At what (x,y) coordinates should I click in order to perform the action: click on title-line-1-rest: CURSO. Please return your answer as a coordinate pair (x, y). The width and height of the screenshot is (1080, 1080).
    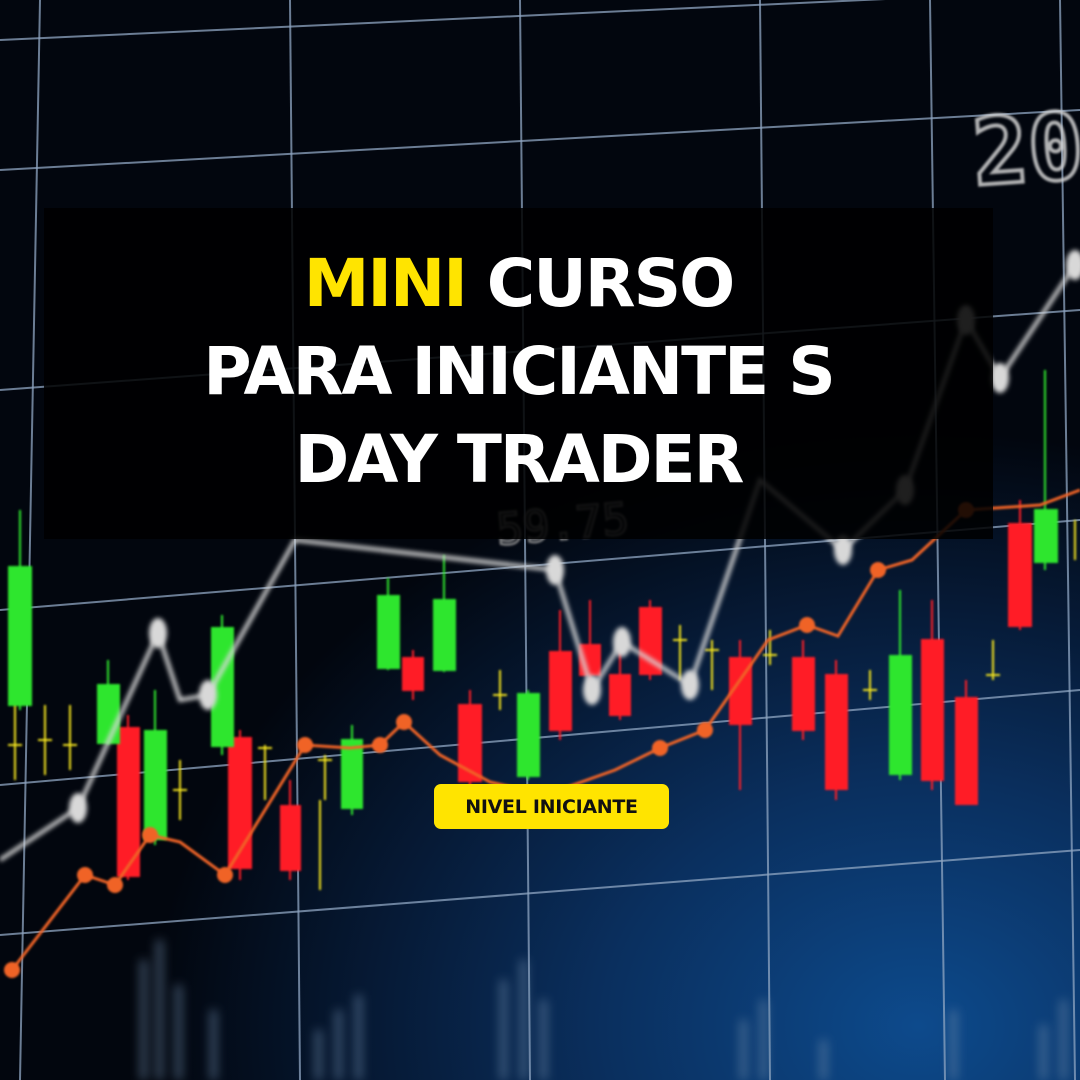
    Looking at the image, I should click on (600, 283).